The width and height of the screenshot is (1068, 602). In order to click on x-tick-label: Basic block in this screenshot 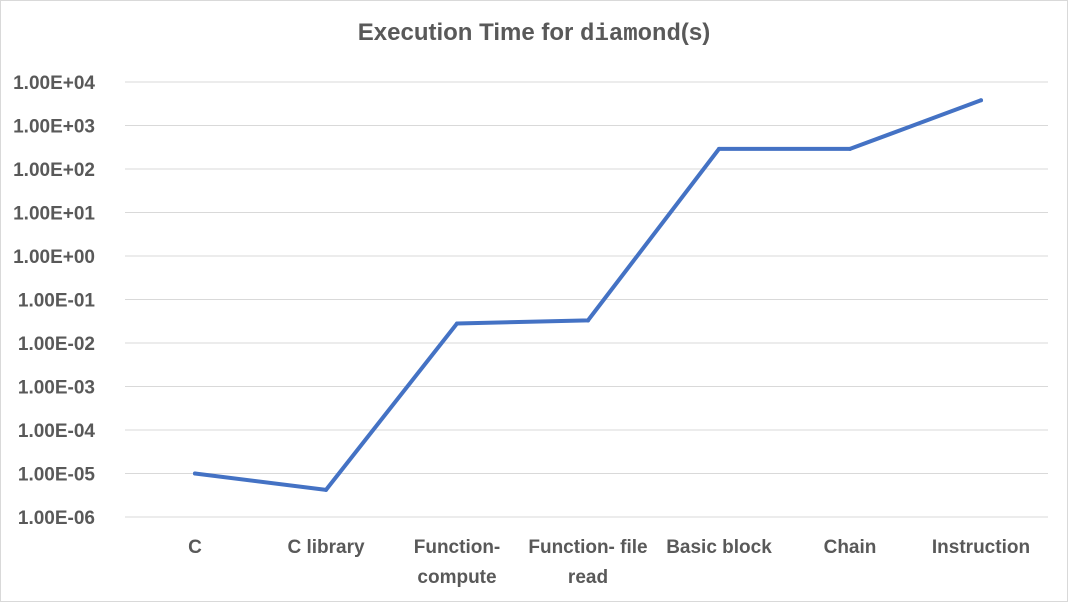, I will do `click(719, 547)`.